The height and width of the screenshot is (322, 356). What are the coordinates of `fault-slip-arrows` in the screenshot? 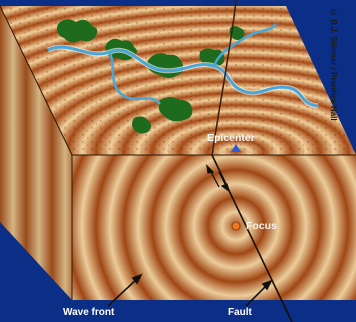 It's located at (218, 178).